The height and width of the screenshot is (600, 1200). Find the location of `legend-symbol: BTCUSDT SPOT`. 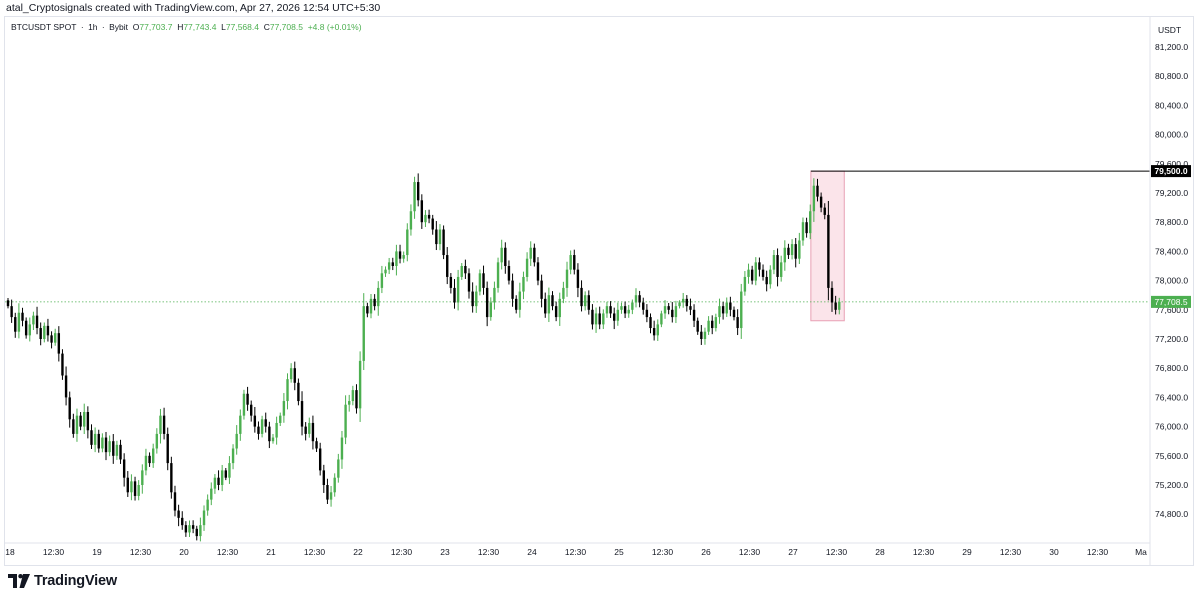

legend-symbol: BTCUSDT SPOT is located at coordinates (44, 27).